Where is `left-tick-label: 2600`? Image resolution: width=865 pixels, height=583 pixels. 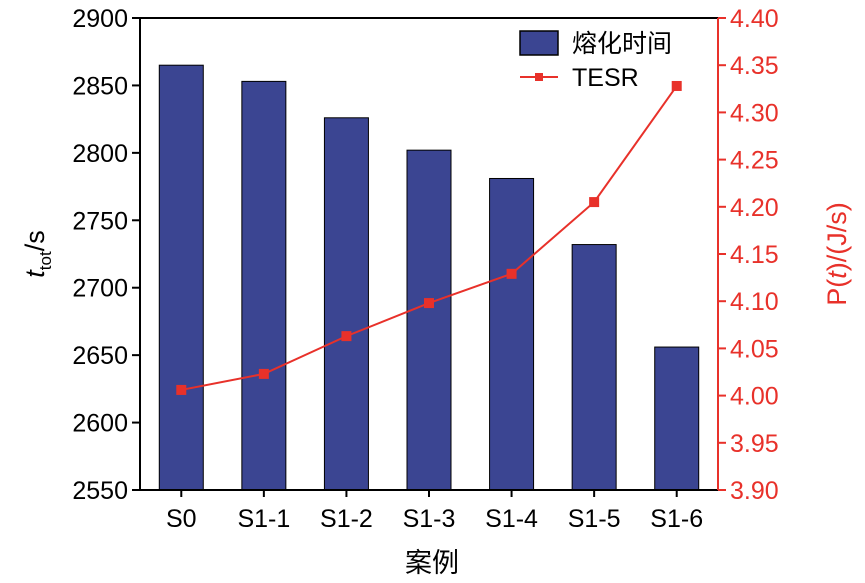 left-tick-label: 2600 is located at coordinates (100, 424).